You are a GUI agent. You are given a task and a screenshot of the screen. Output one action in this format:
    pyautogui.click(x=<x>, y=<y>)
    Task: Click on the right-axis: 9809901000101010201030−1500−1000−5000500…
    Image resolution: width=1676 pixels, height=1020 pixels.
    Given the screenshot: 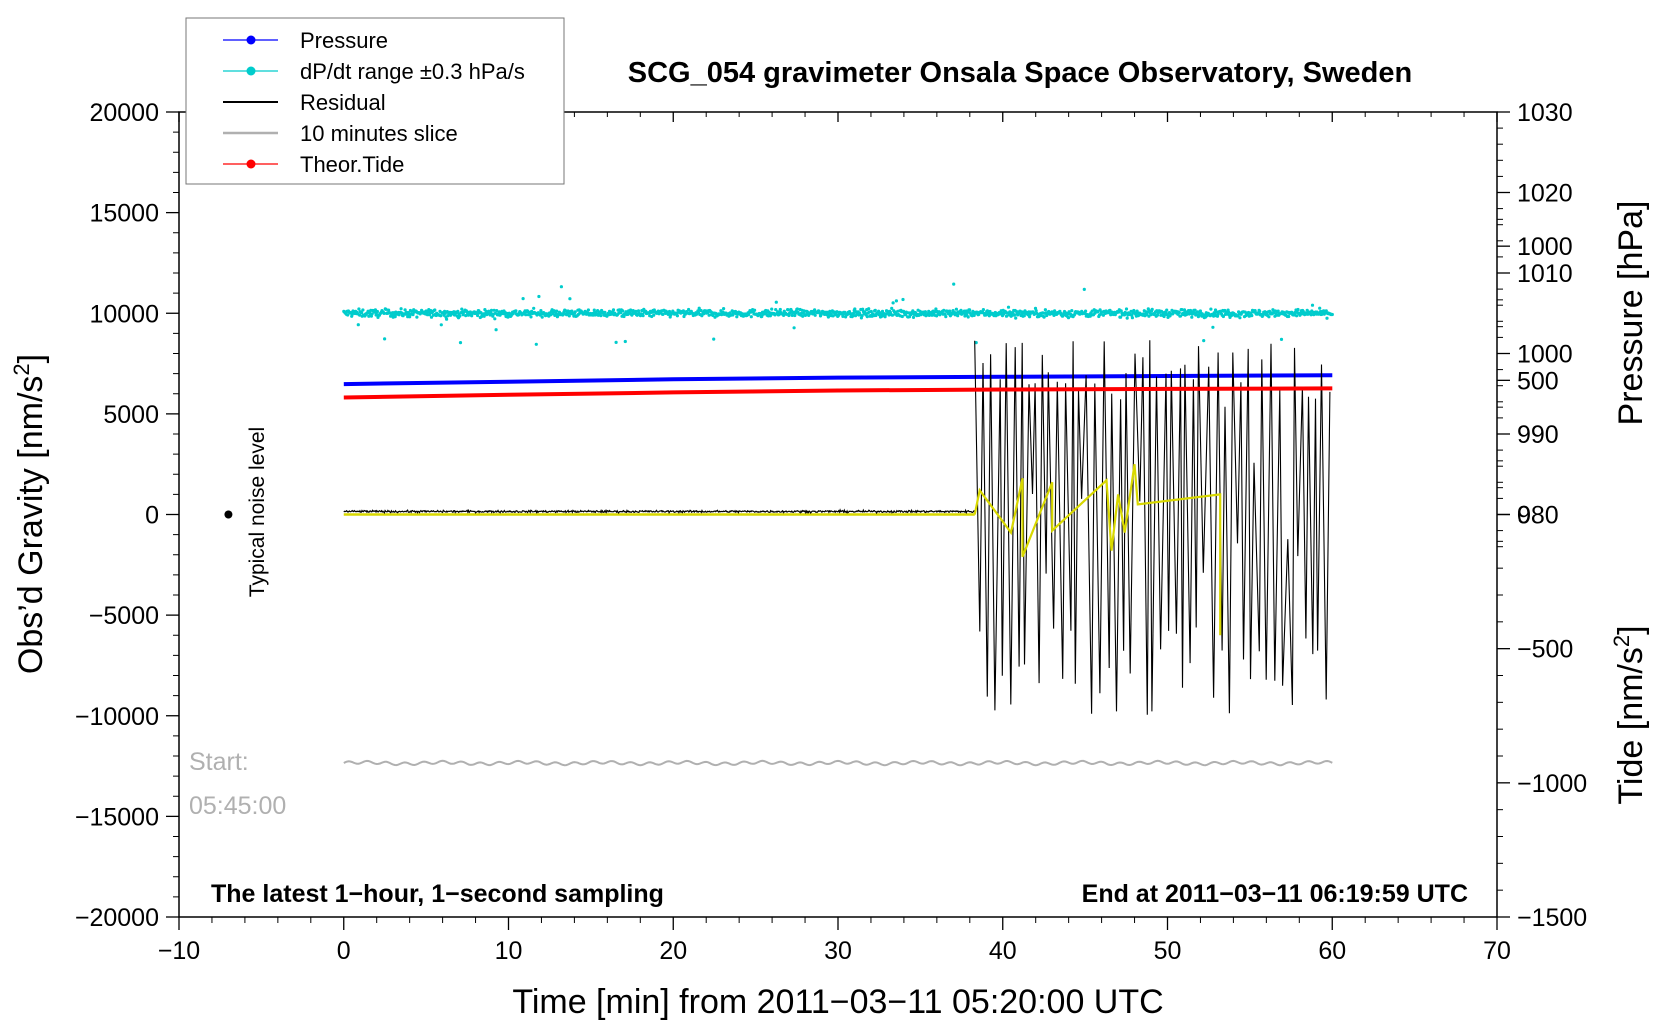 What is the action you would take?
    pyautogui.click(x=1542, y=515)
    